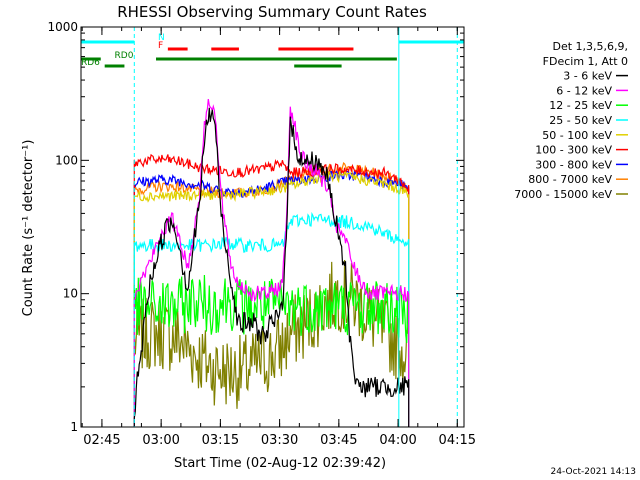 Image resolution: width=640 pixels, height=480 pixels. Describe the element at coordinates (584, 90) in the screenshot. I see `legend-label: 6 - 12 keV` at that location.